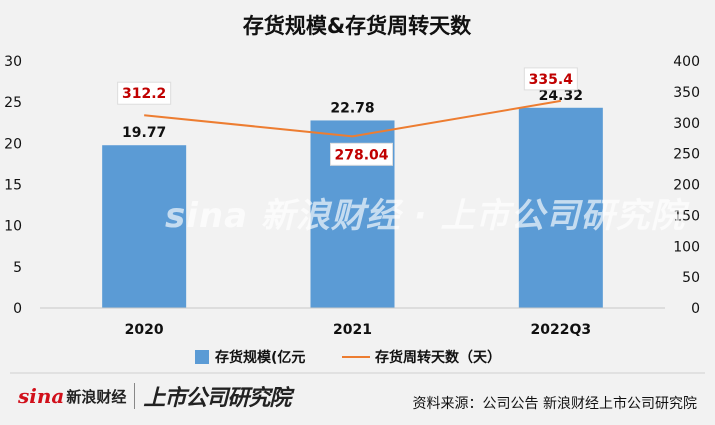  What do you see at coordinates (260, 357) in the screenshot?
I see `legend-bar-label: 存货规模(亿元` at bounding box center [260, 357].